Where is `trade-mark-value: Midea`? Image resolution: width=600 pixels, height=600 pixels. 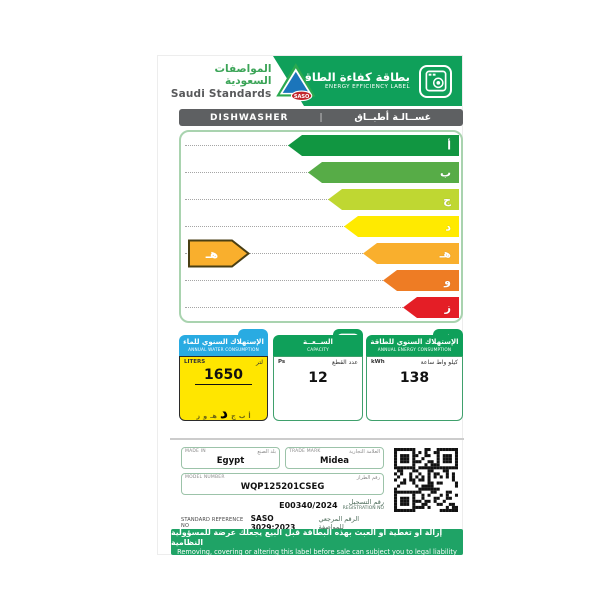
trade-mark-value: Midea is located at coordinates (334, 461).